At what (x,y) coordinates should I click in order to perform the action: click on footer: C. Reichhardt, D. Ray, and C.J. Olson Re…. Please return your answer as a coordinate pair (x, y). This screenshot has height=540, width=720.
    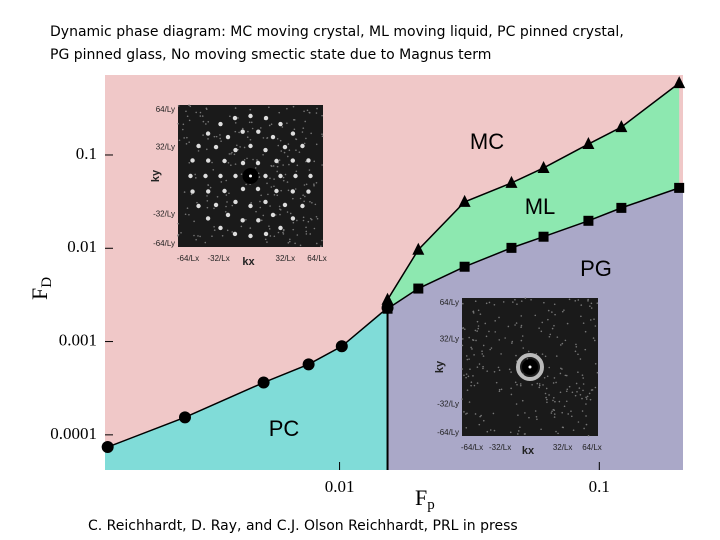
    Looking at the image, I should click on (303, 526).